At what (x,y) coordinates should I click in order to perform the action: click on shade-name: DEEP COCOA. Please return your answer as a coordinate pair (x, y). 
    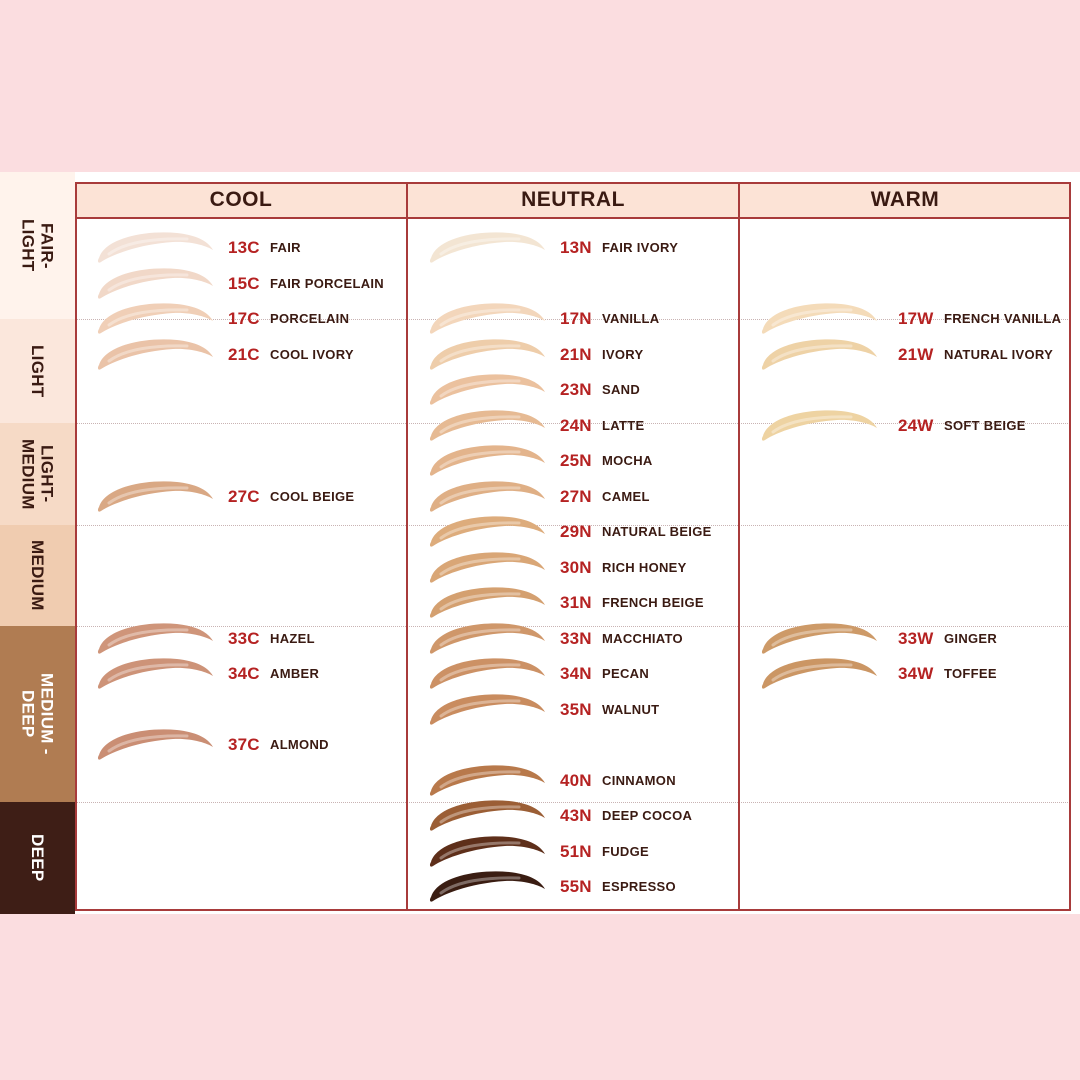
    Looking at the image, I should click on (647, 815).